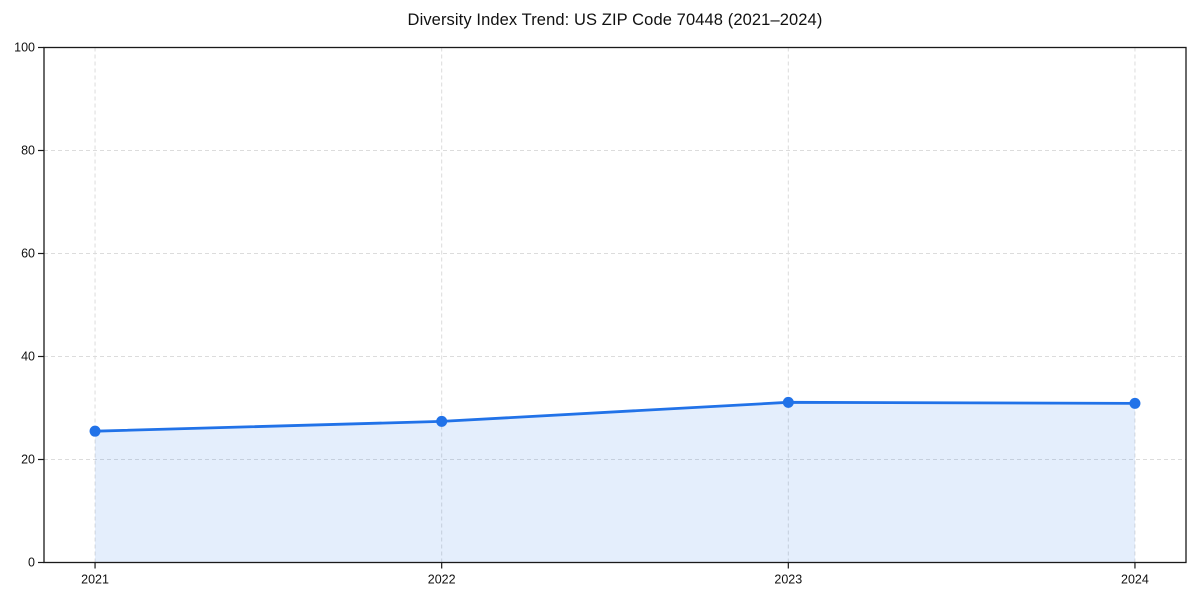 The width and height of the screenshot is (1200, 600). What do you see at coordinates (1135, 403) in the screenshot?
I see `data-point-2024` at bounding box center [1135, 403].